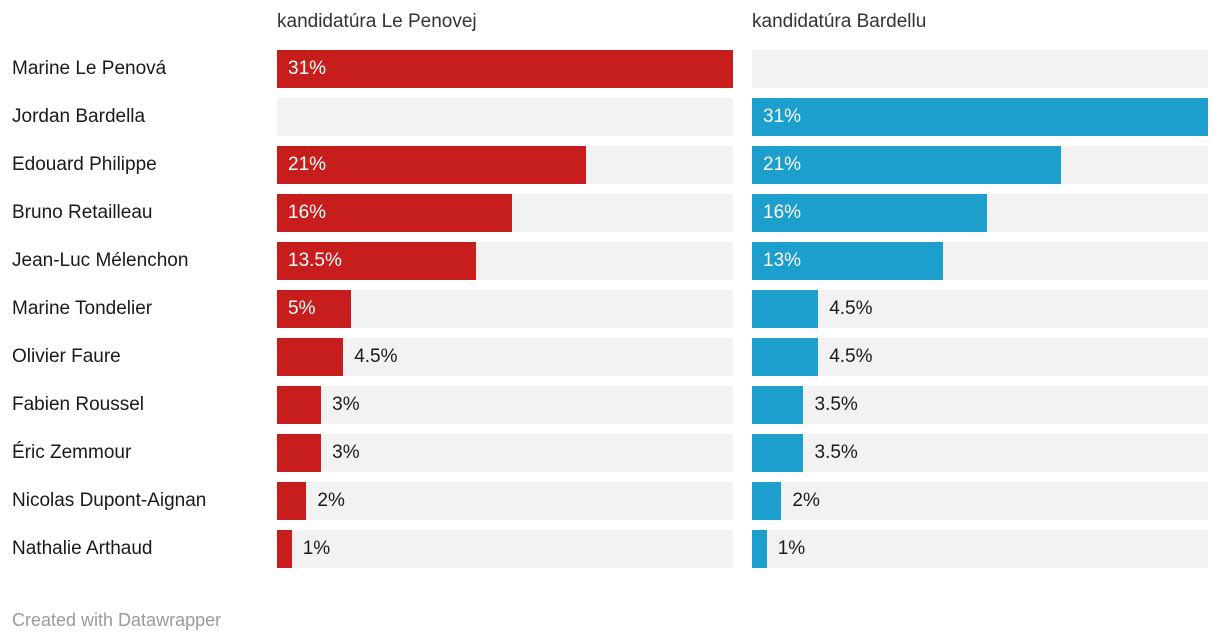 This screenshot has width=1220, height=644. Describe the element at coordinates (79, 116) in the screenshot. I see `category-label: Jordan Bardella` at that location.